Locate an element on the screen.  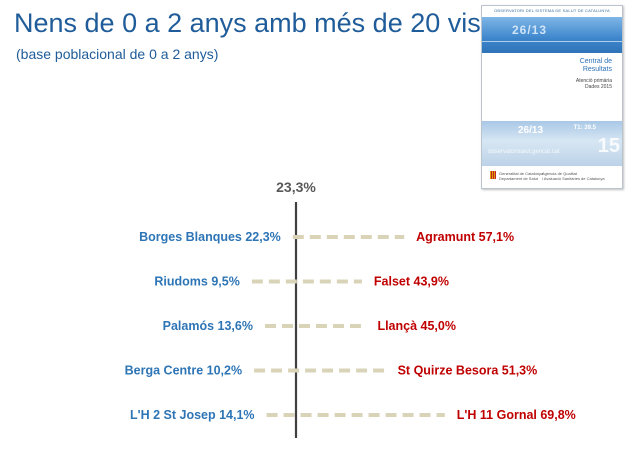
low-value-label: L'H 2 St Josep 14,1% is located at coordinates (192, 415).